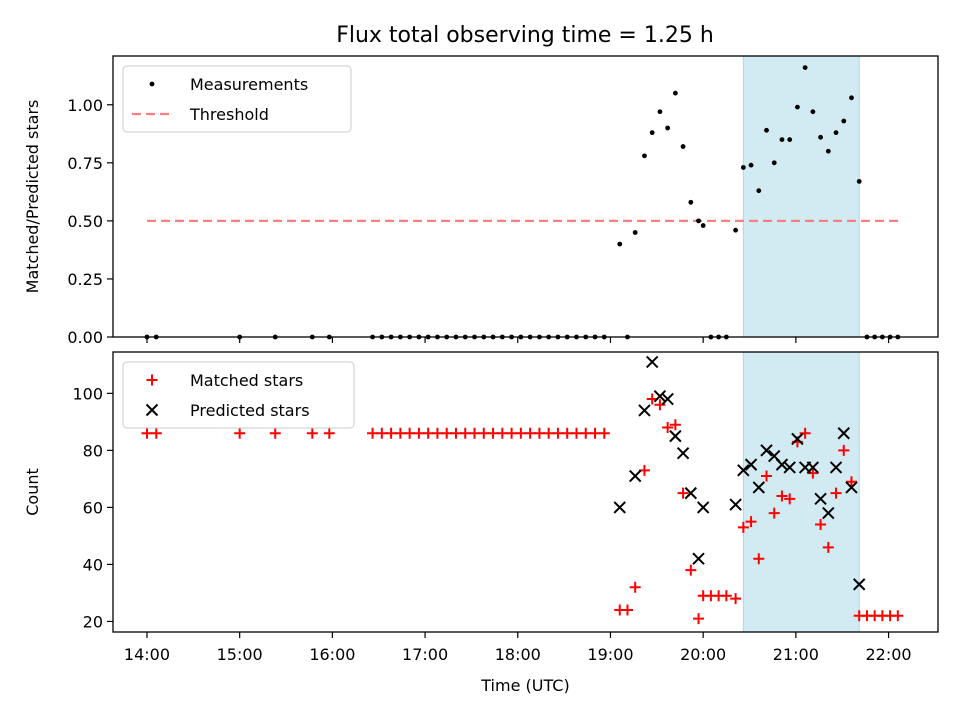 The width and height of the screenshot is (960, 724). What do you see at coordinates (250, 410) in the screenshot?
I see `legend-label: Predicted stars` at bounding box center [250, 410].